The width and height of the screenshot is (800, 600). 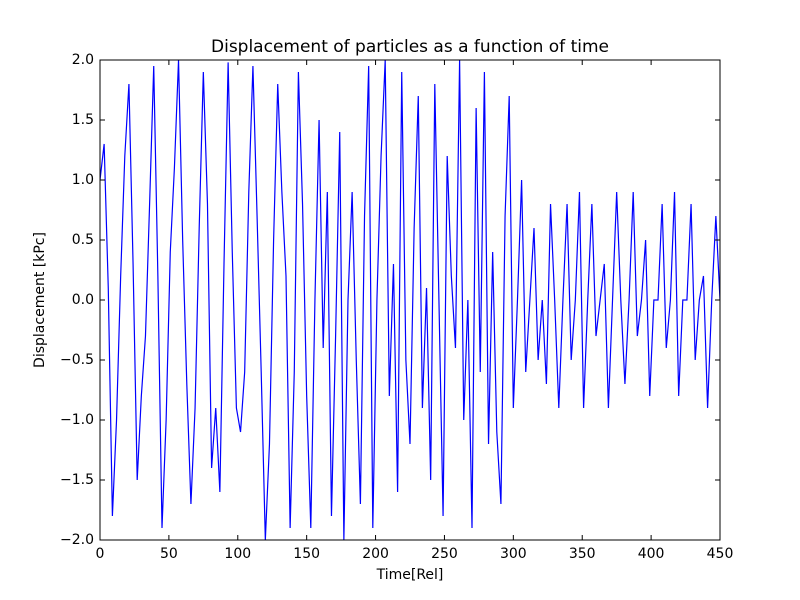 I want to click on y-axis-label: Displacement [kPc], so click(x=40, y=300).